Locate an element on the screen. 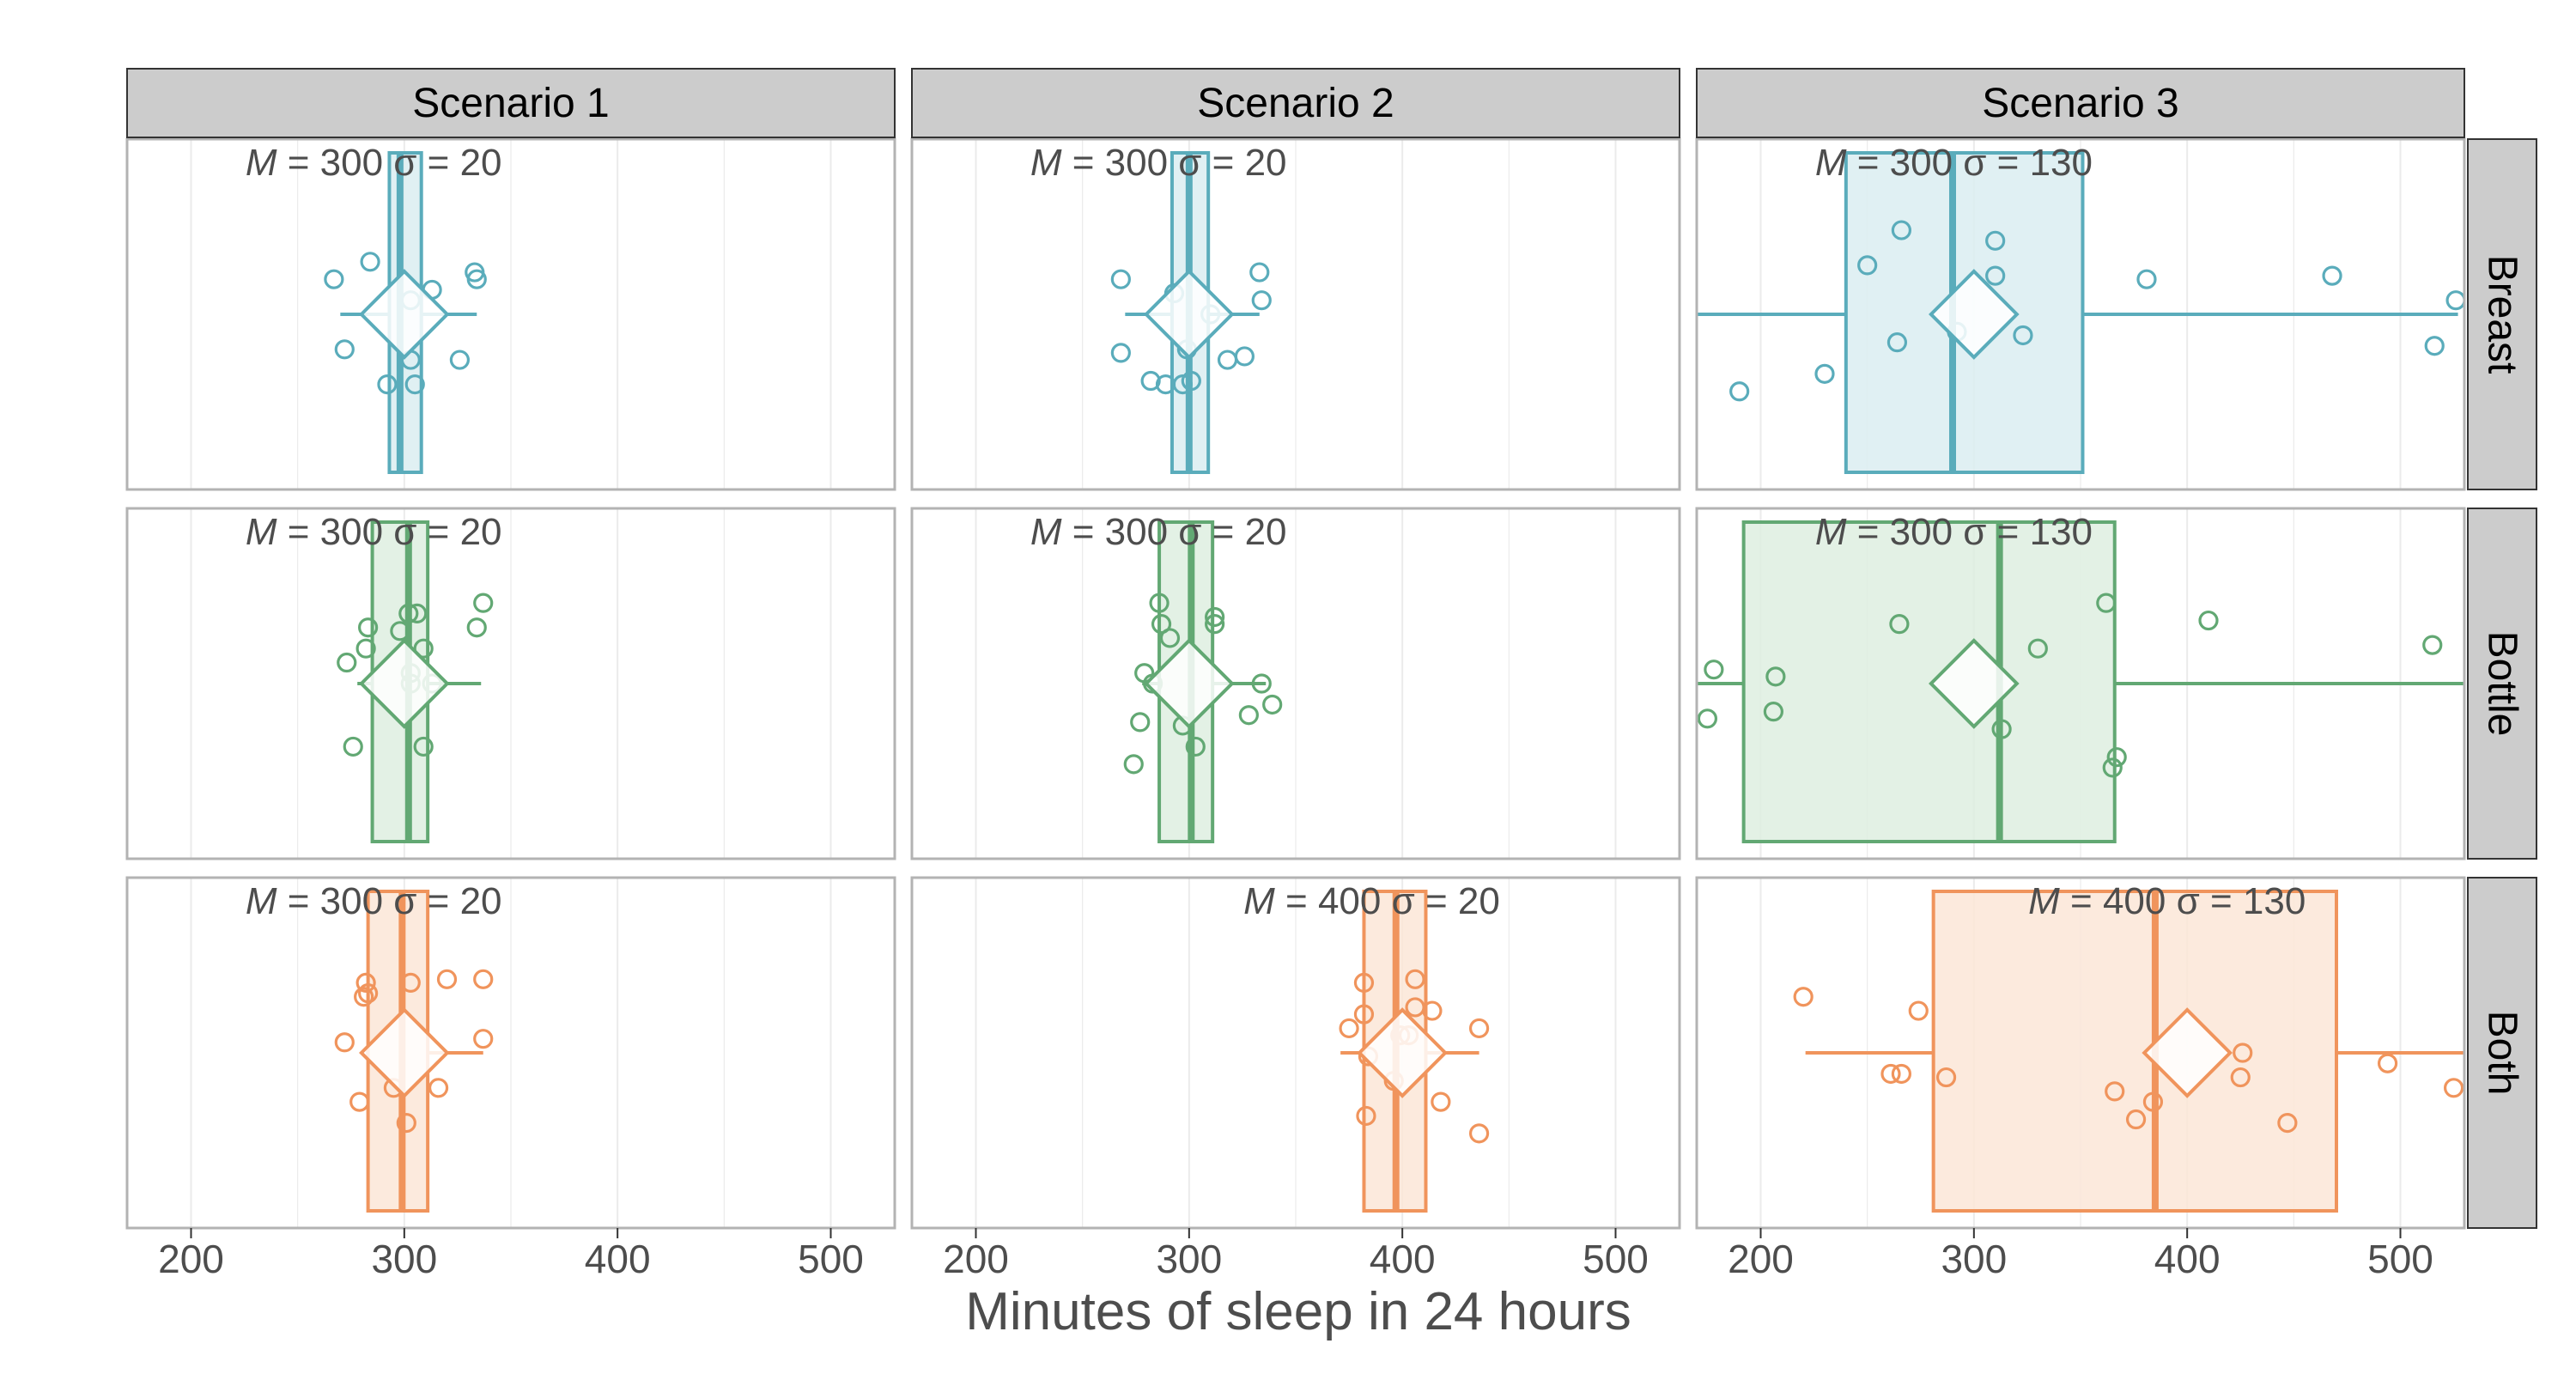 The height and width of the screenshot is (1374, 2576). row-strip-bottle: Bottle is located at coordinates (2502, 684).